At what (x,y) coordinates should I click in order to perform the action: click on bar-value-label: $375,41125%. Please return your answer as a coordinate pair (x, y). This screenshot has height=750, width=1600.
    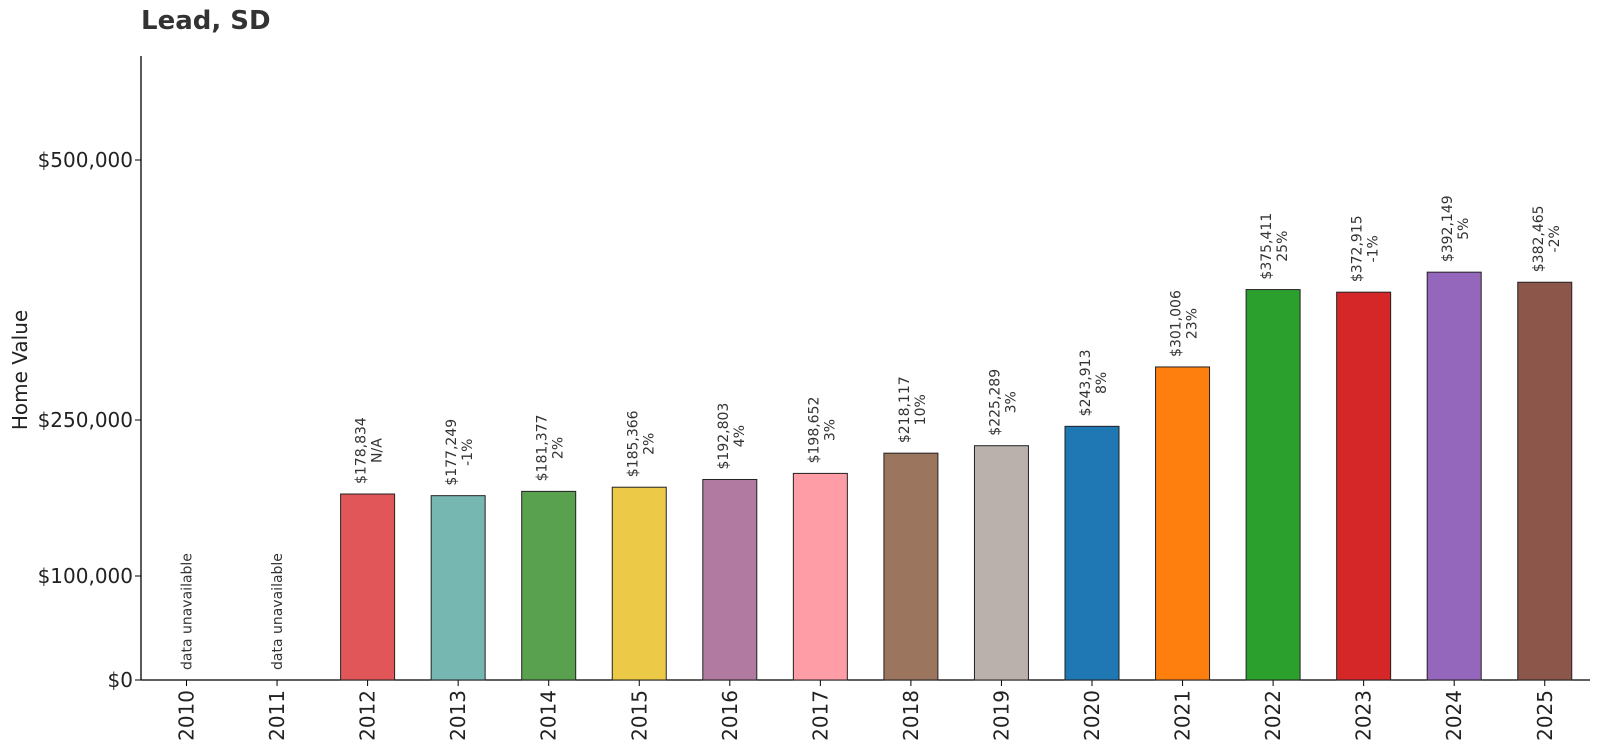
    Looking at the image, I should click on (1275, 246).